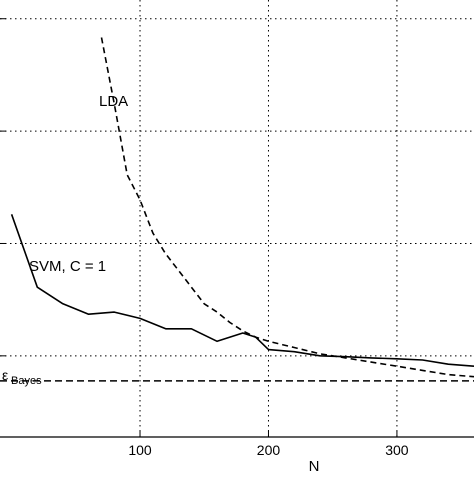  I want to click on bayes-label: ε, so click(5, 375).